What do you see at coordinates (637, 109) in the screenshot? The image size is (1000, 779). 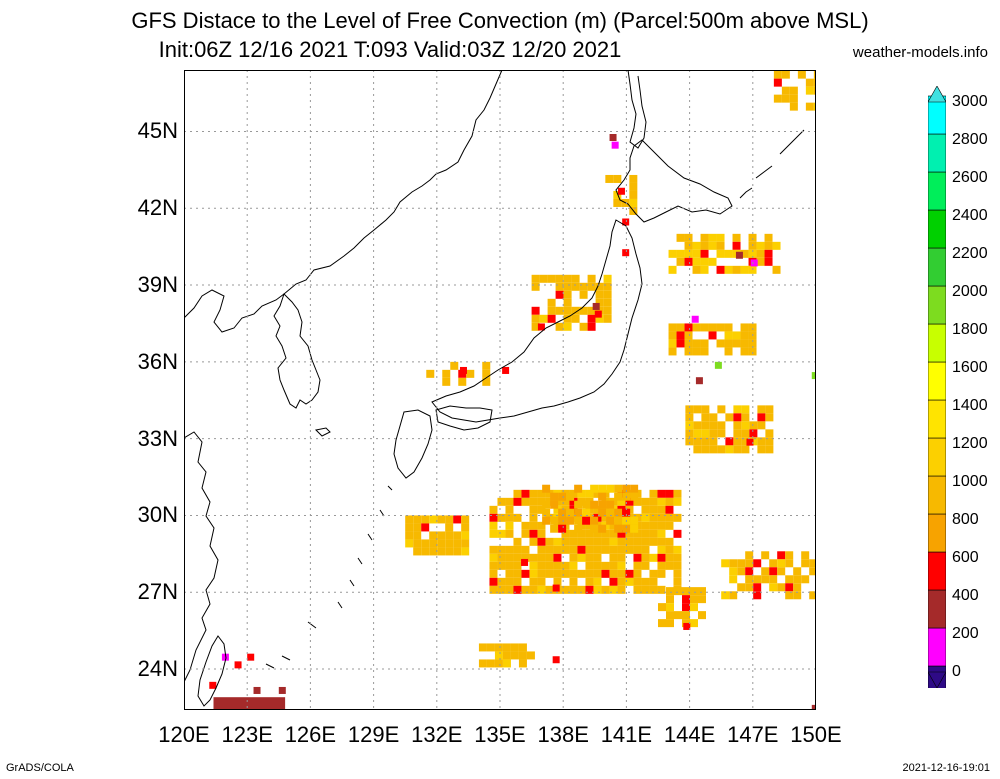 I see `sakhalin-coast` at bounding box center [637, 109].